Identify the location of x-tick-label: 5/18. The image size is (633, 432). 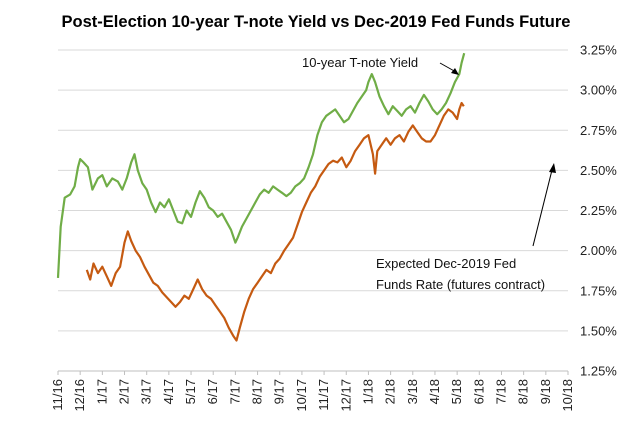
(456, 391).